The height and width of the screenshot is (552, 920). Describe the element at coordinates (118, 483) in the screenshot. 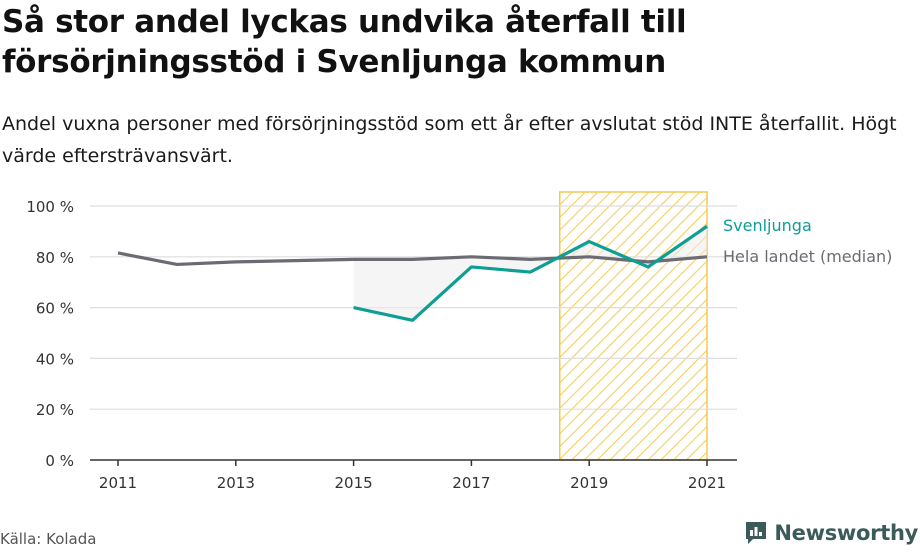

I see `x-tick-label: 2011` at that location.